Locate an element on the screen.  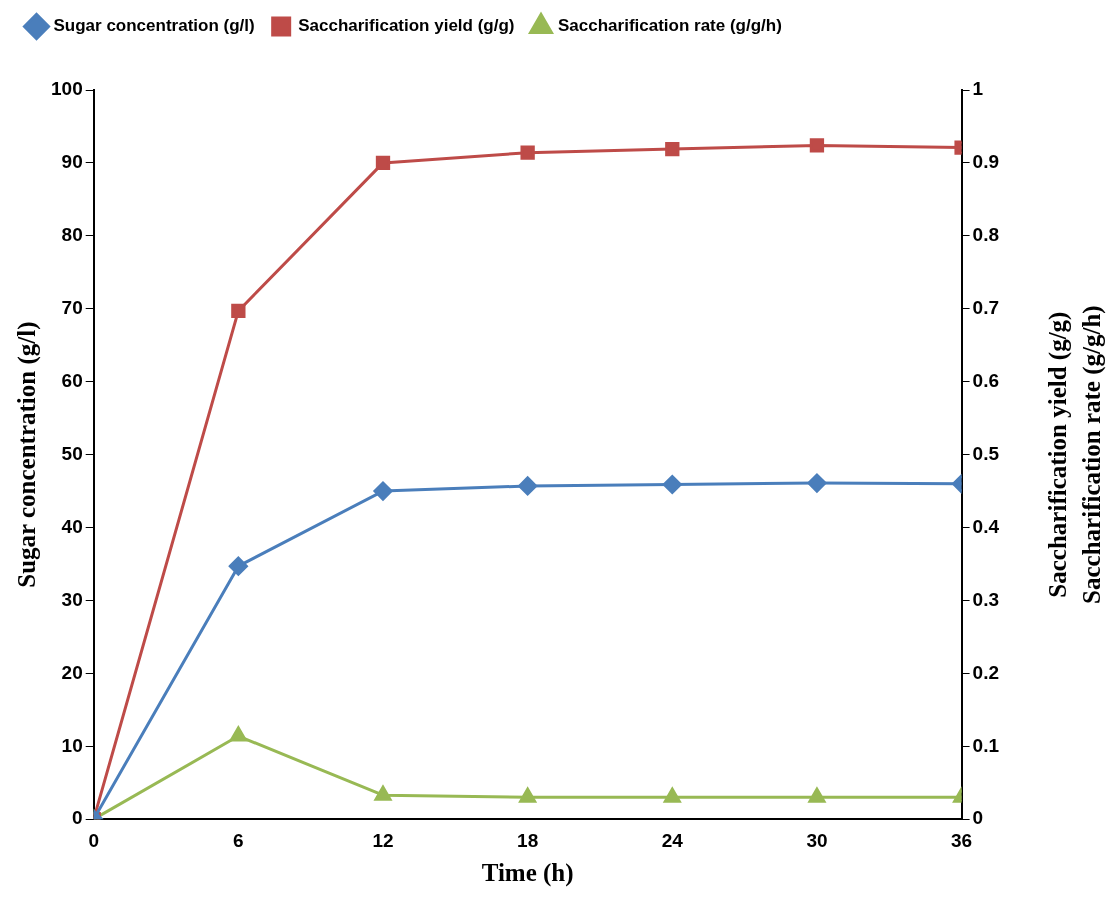
y-tick-label: 100 is located at coordinates (67, 89).